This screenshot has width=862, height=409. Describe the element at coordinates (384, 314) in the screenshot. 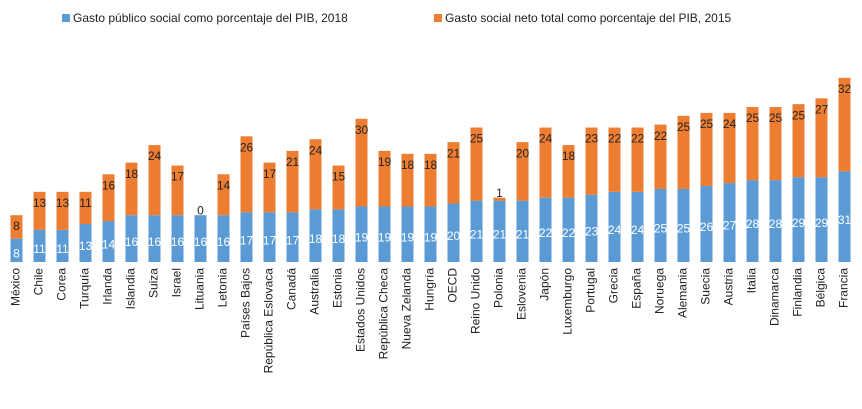

I see `x-tick-label: República Checa` at that location.